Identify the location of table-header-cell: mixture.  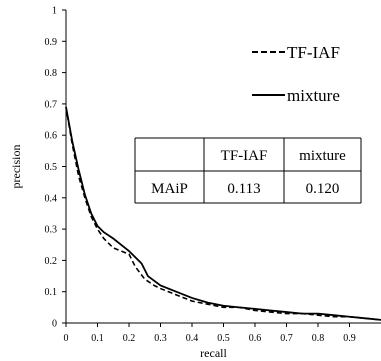
(322, 156).